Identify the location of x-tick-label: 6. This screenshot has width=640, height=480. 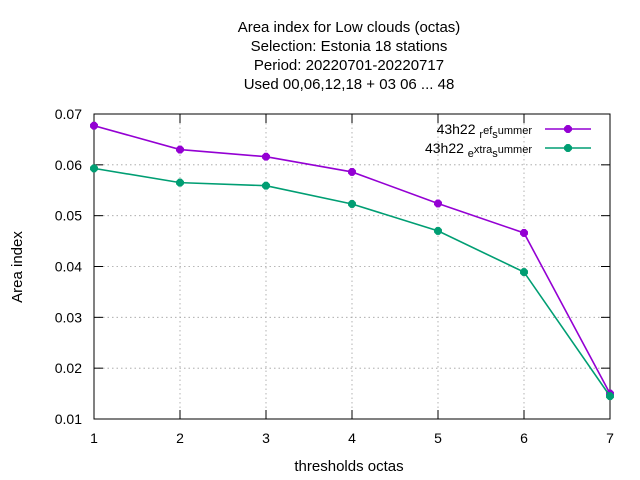
(524, 438).